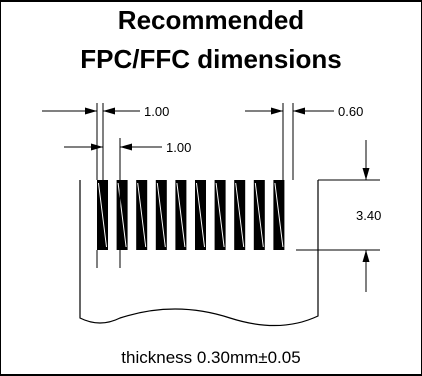 Image resolution: width=422 pixels, height=376 pixels. Describe the element at coordinates (211, 375) in the screenshot. I see `bottom-border` at that location.